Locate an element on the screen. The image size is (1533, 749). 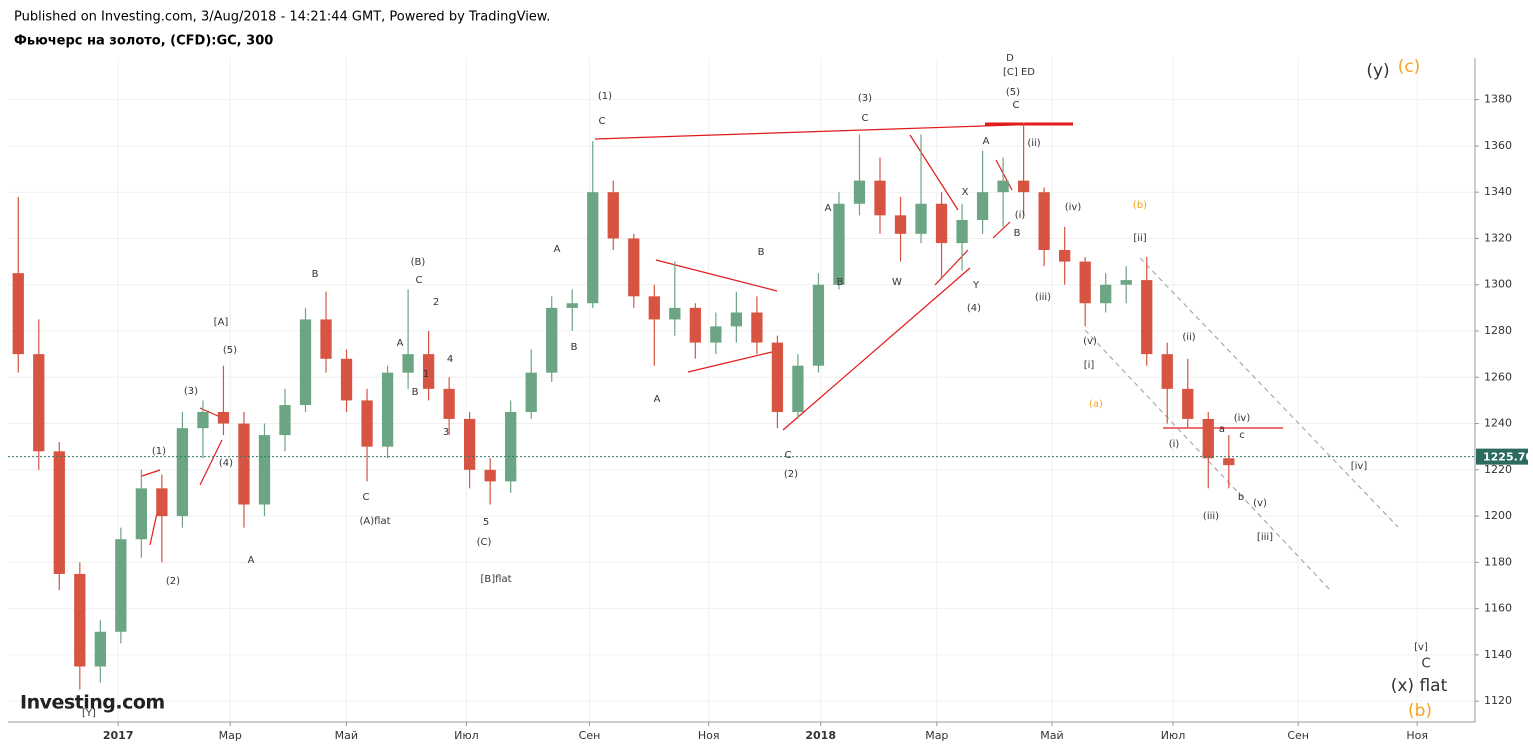
channel-line is located at coordinates (1207, 460).